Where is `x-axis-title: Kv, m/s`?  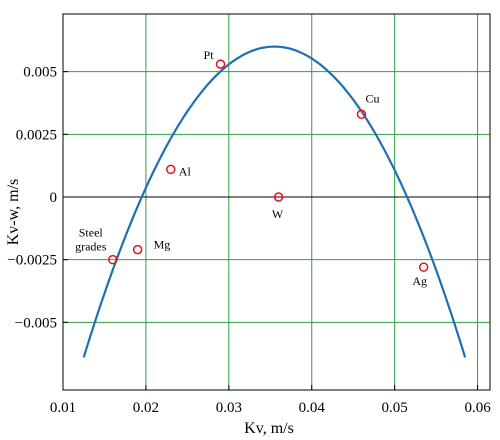 x-axis-title: Kv, m/s is located at coordinates (269, 428).